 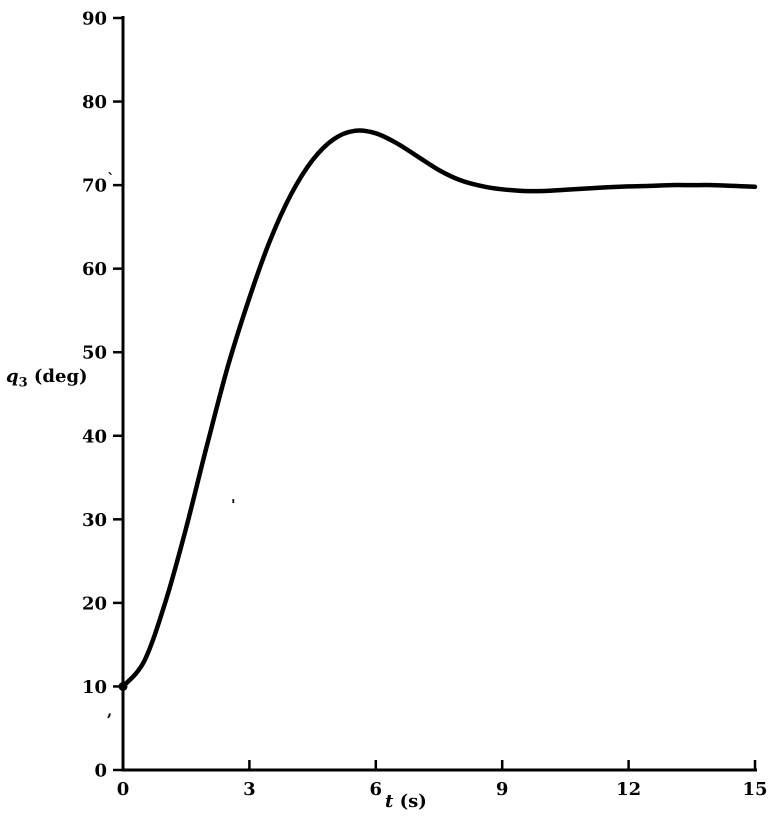 I want to click on y-tick-label: 50, so click(x=94, y=353).